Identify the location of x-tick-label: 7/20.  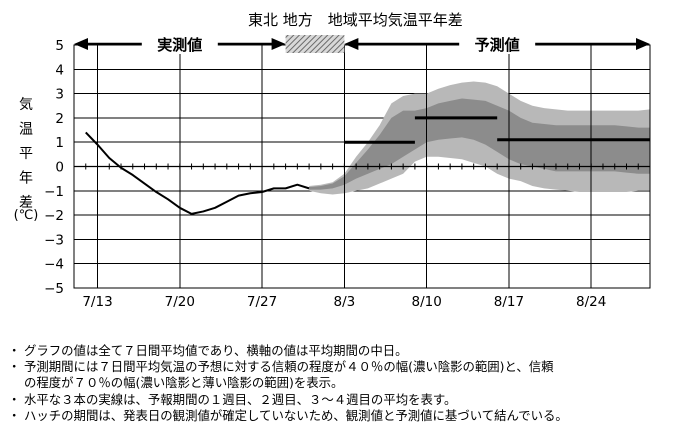
(180, 302).